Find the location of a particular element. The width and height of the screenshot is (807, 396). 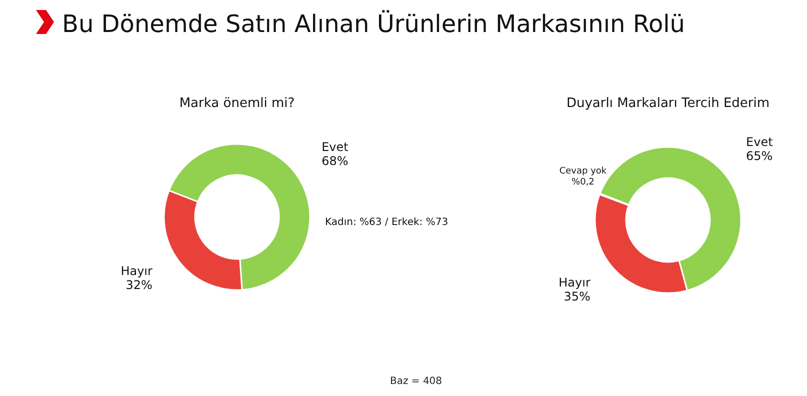

chart-title: Marka önemli mi? is located at coordinates (237, 103).